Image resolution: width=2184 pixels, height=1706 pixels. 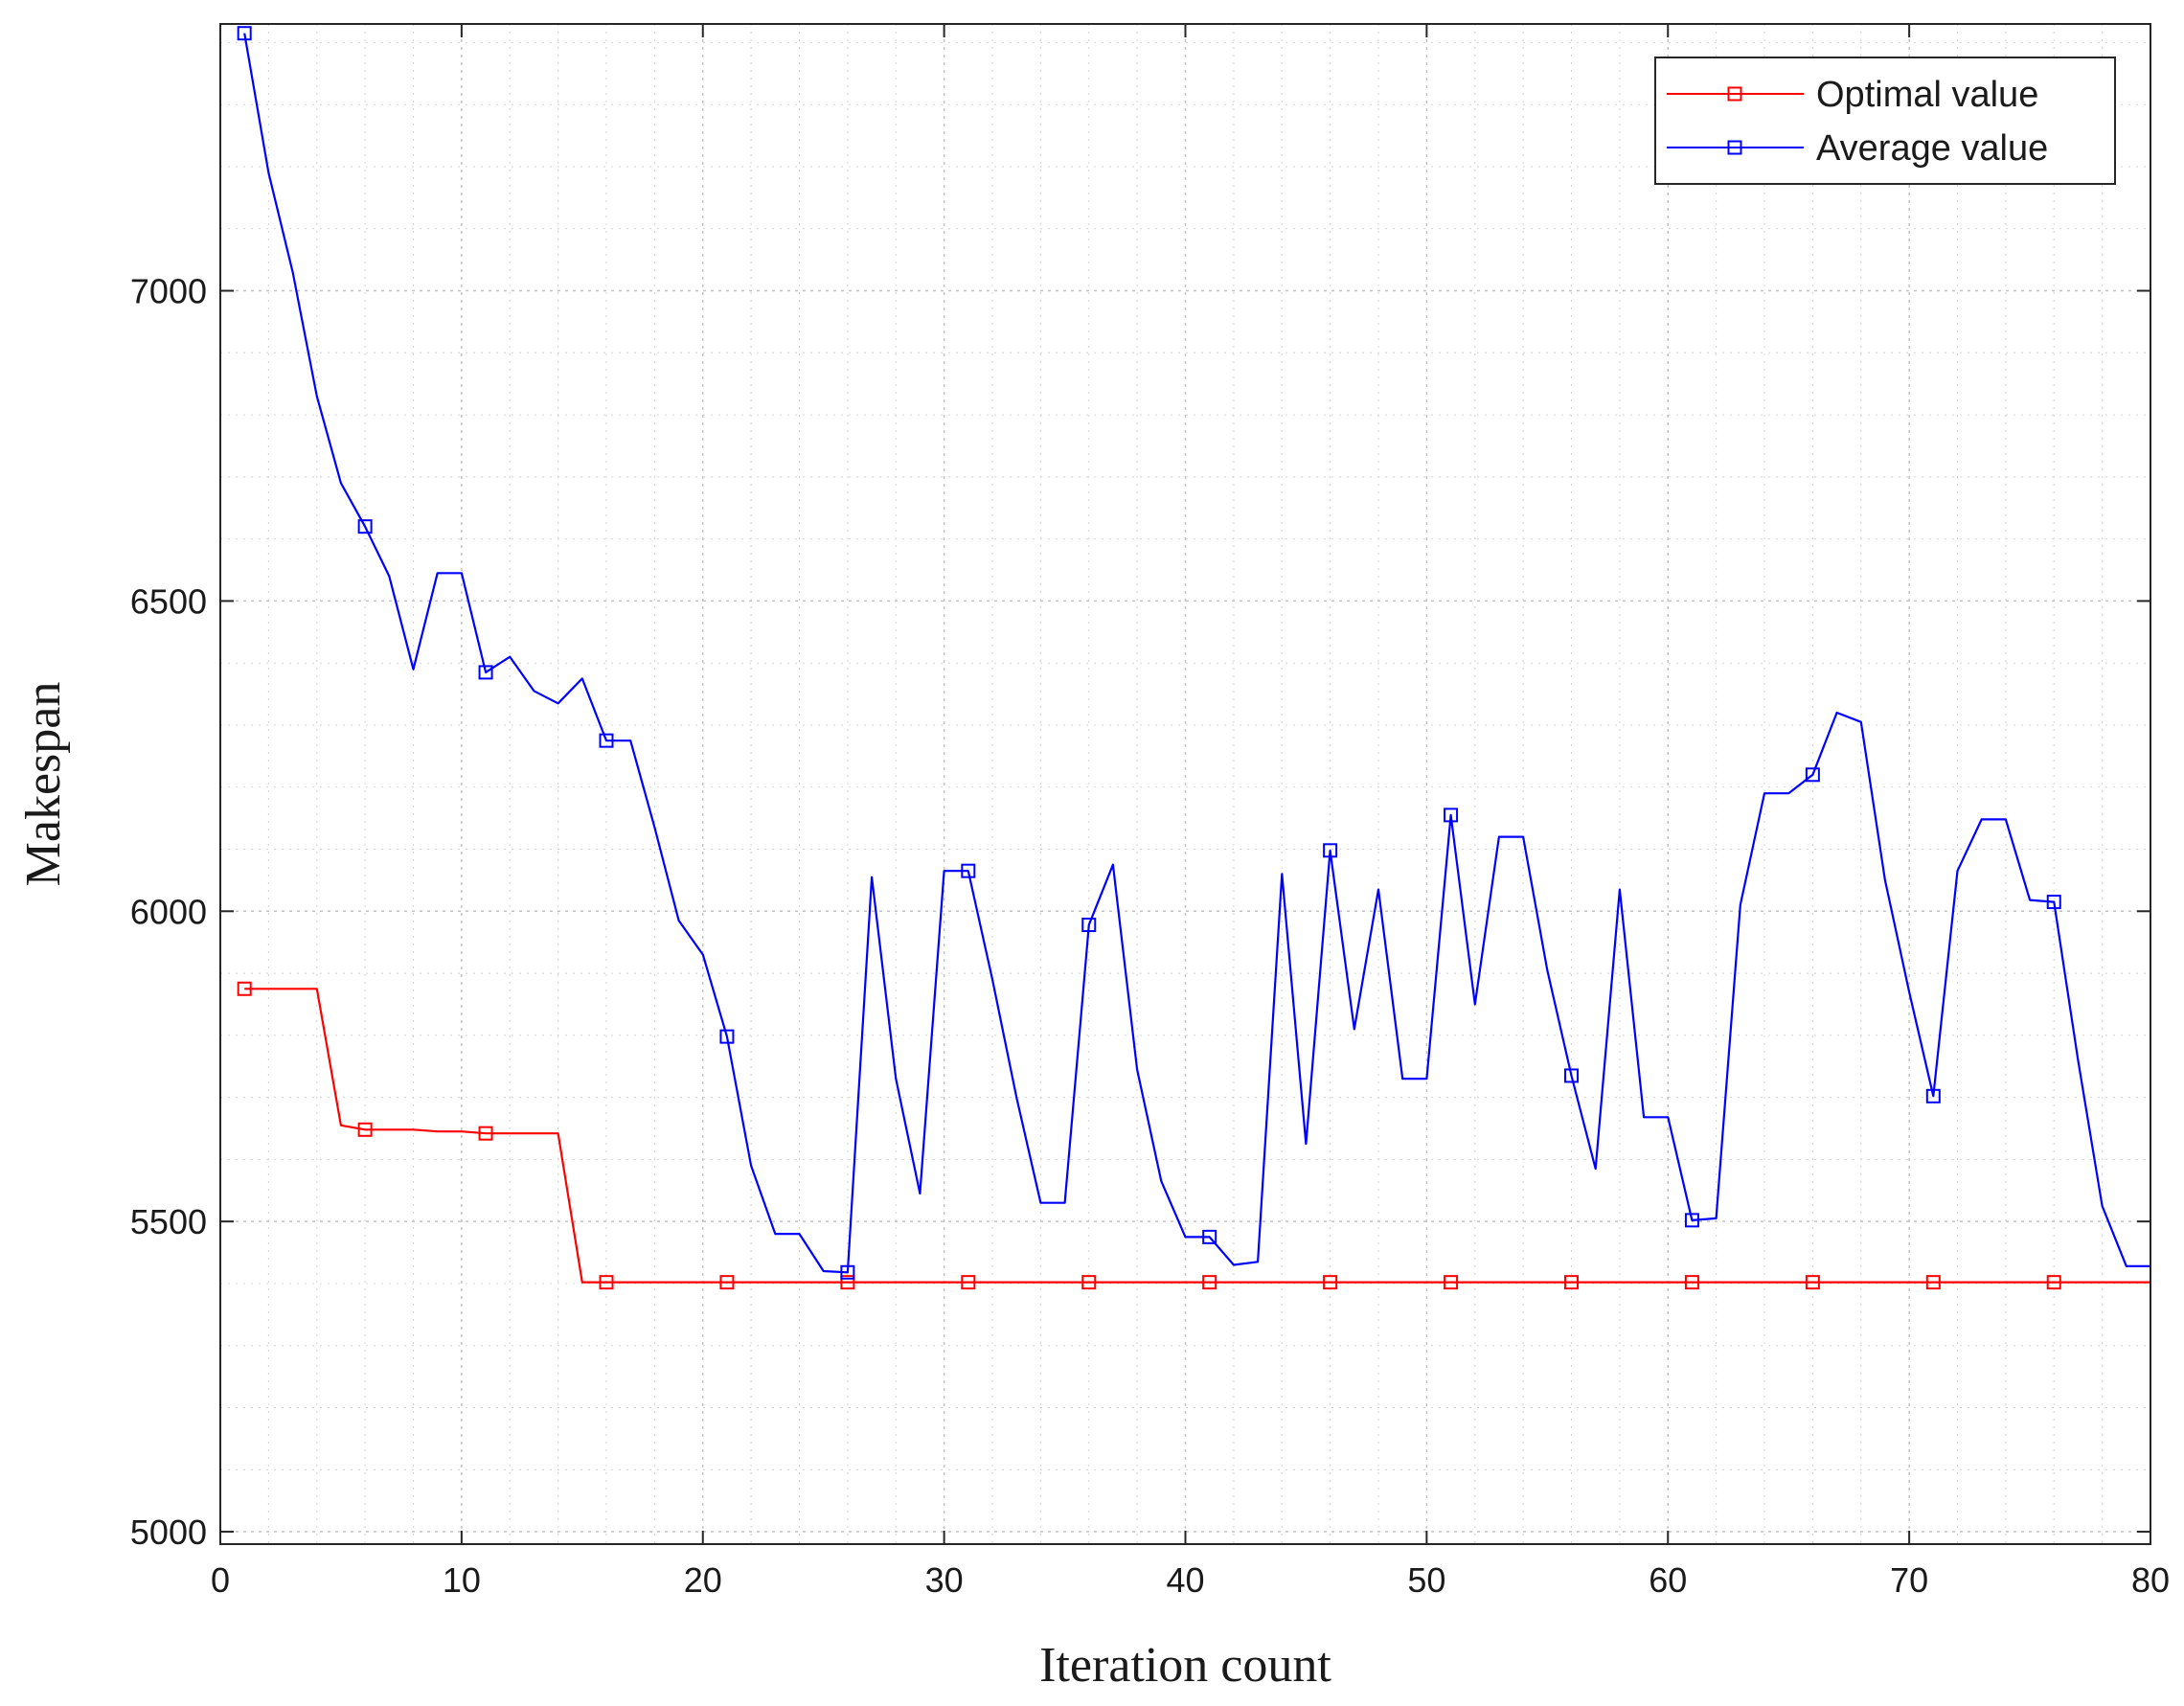 I want to click on legend-marker-optimal, so click(x=1734, y=94).